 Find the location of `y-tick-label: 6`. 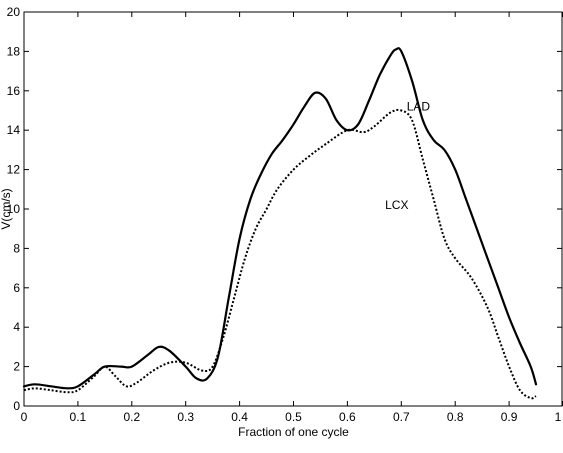

y-tick-label: 6 is located at coordinates (16, 288).